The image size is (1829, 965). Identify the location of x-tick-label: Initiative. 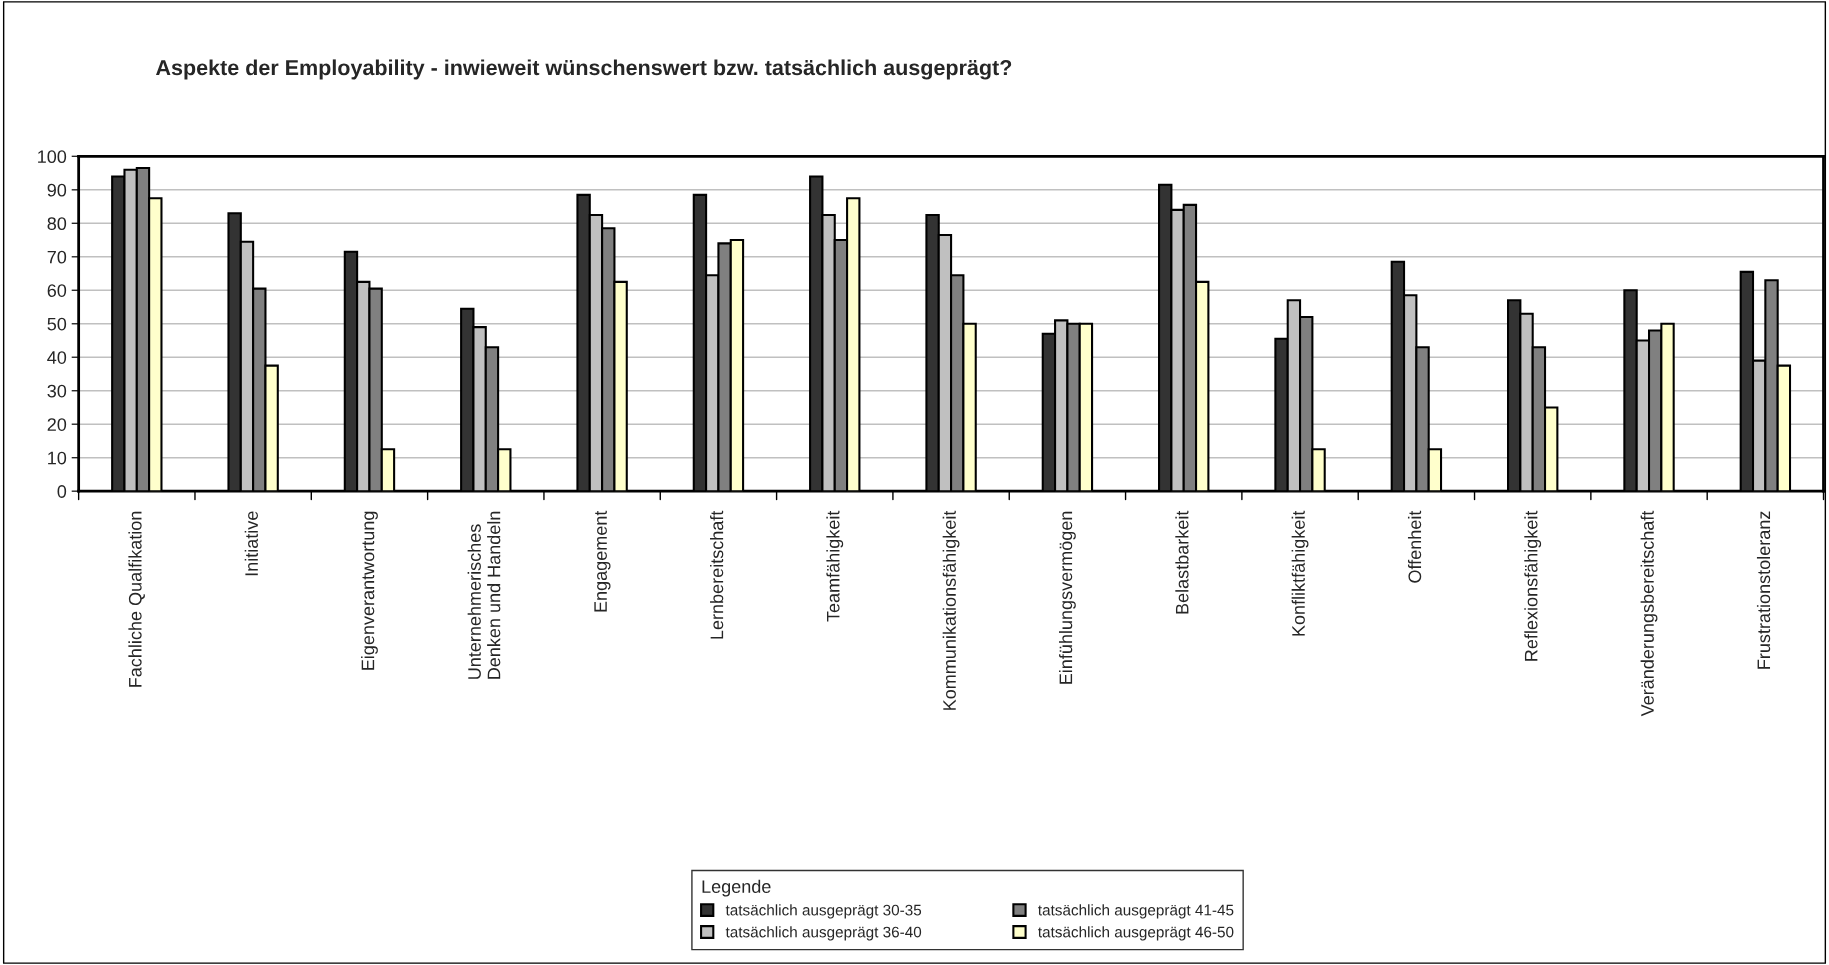
(251, 543).